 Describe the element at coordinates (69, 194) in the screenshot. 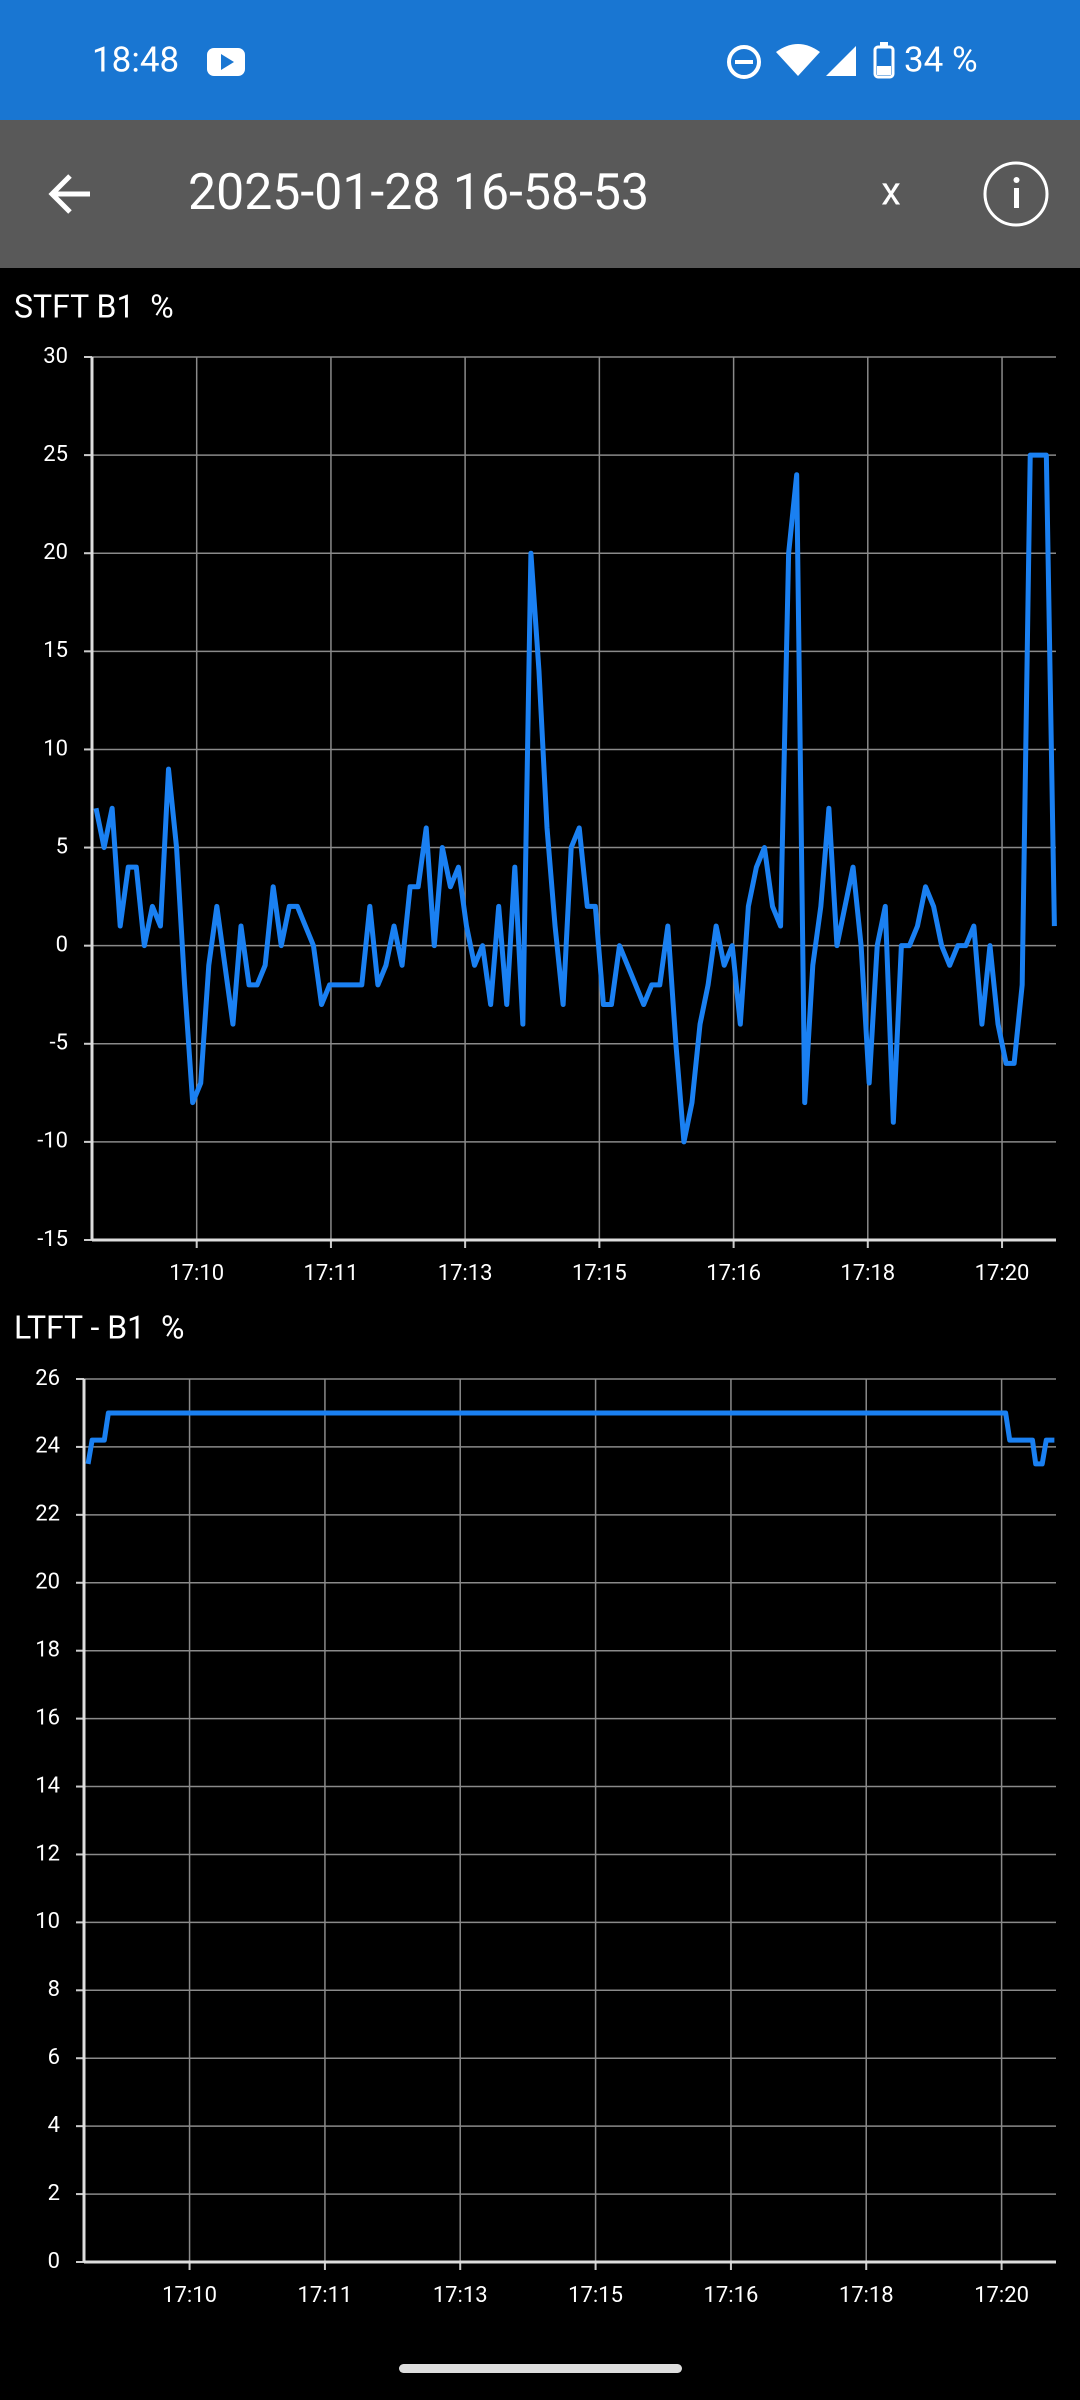

I see `back-button` at that location.